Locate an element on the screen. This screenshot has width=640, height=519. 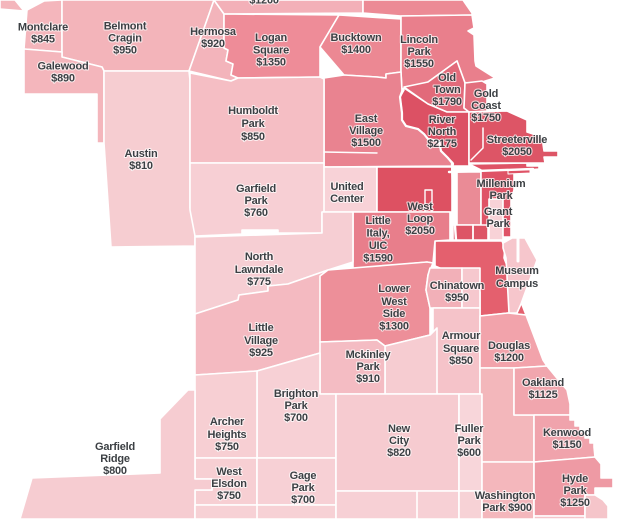
svg-text: Park $900 is located at coordinates (507, 508).